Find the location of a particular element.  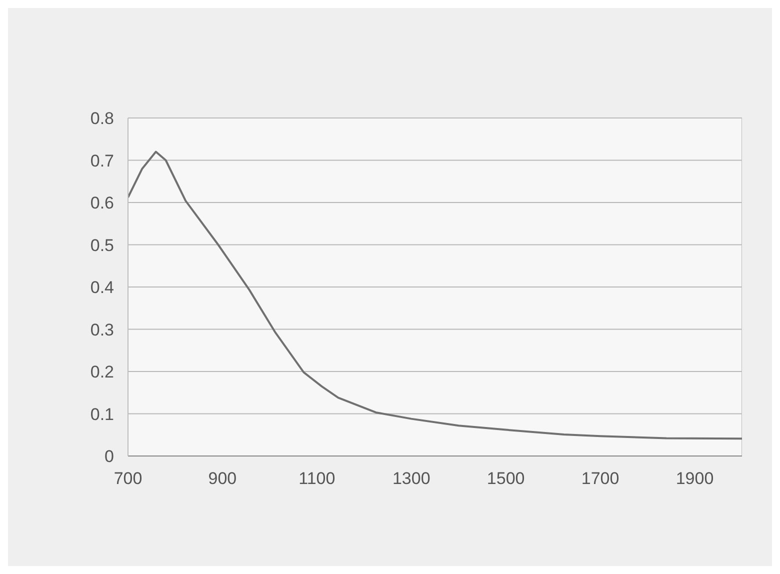

x-tick-label: 1900 is located at coordinates (695, 478).